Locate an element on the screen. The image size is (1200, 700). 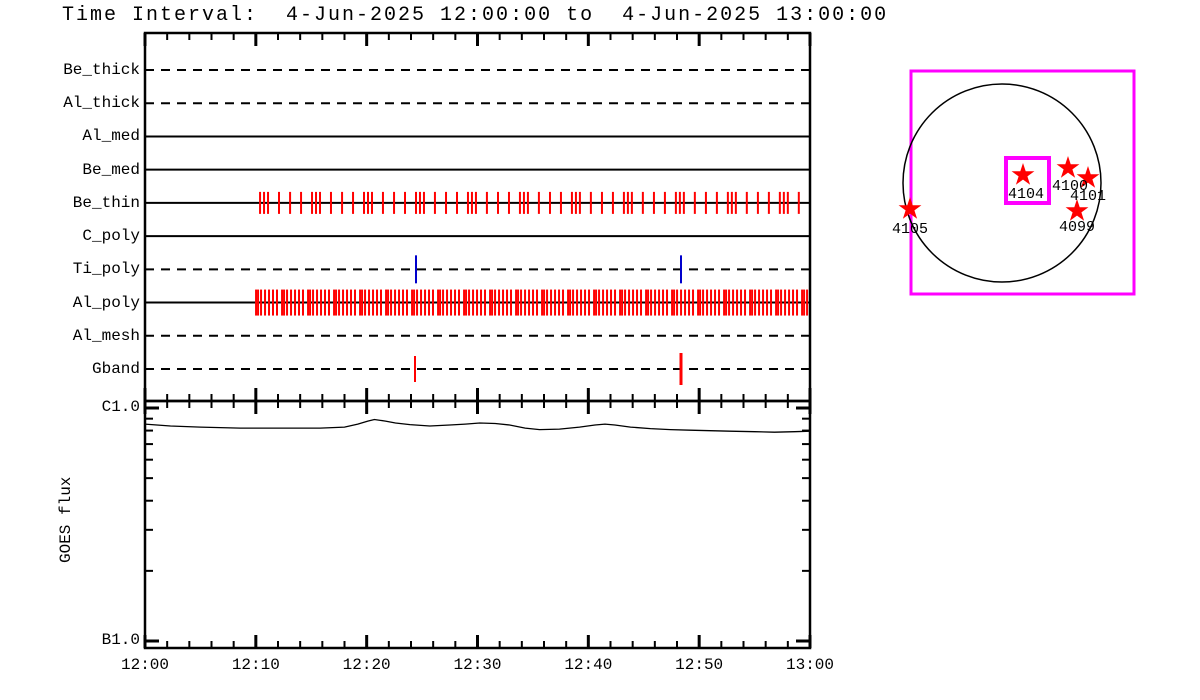
filter-label-be-thick: Be_thick is located at coordinates (101, 70).